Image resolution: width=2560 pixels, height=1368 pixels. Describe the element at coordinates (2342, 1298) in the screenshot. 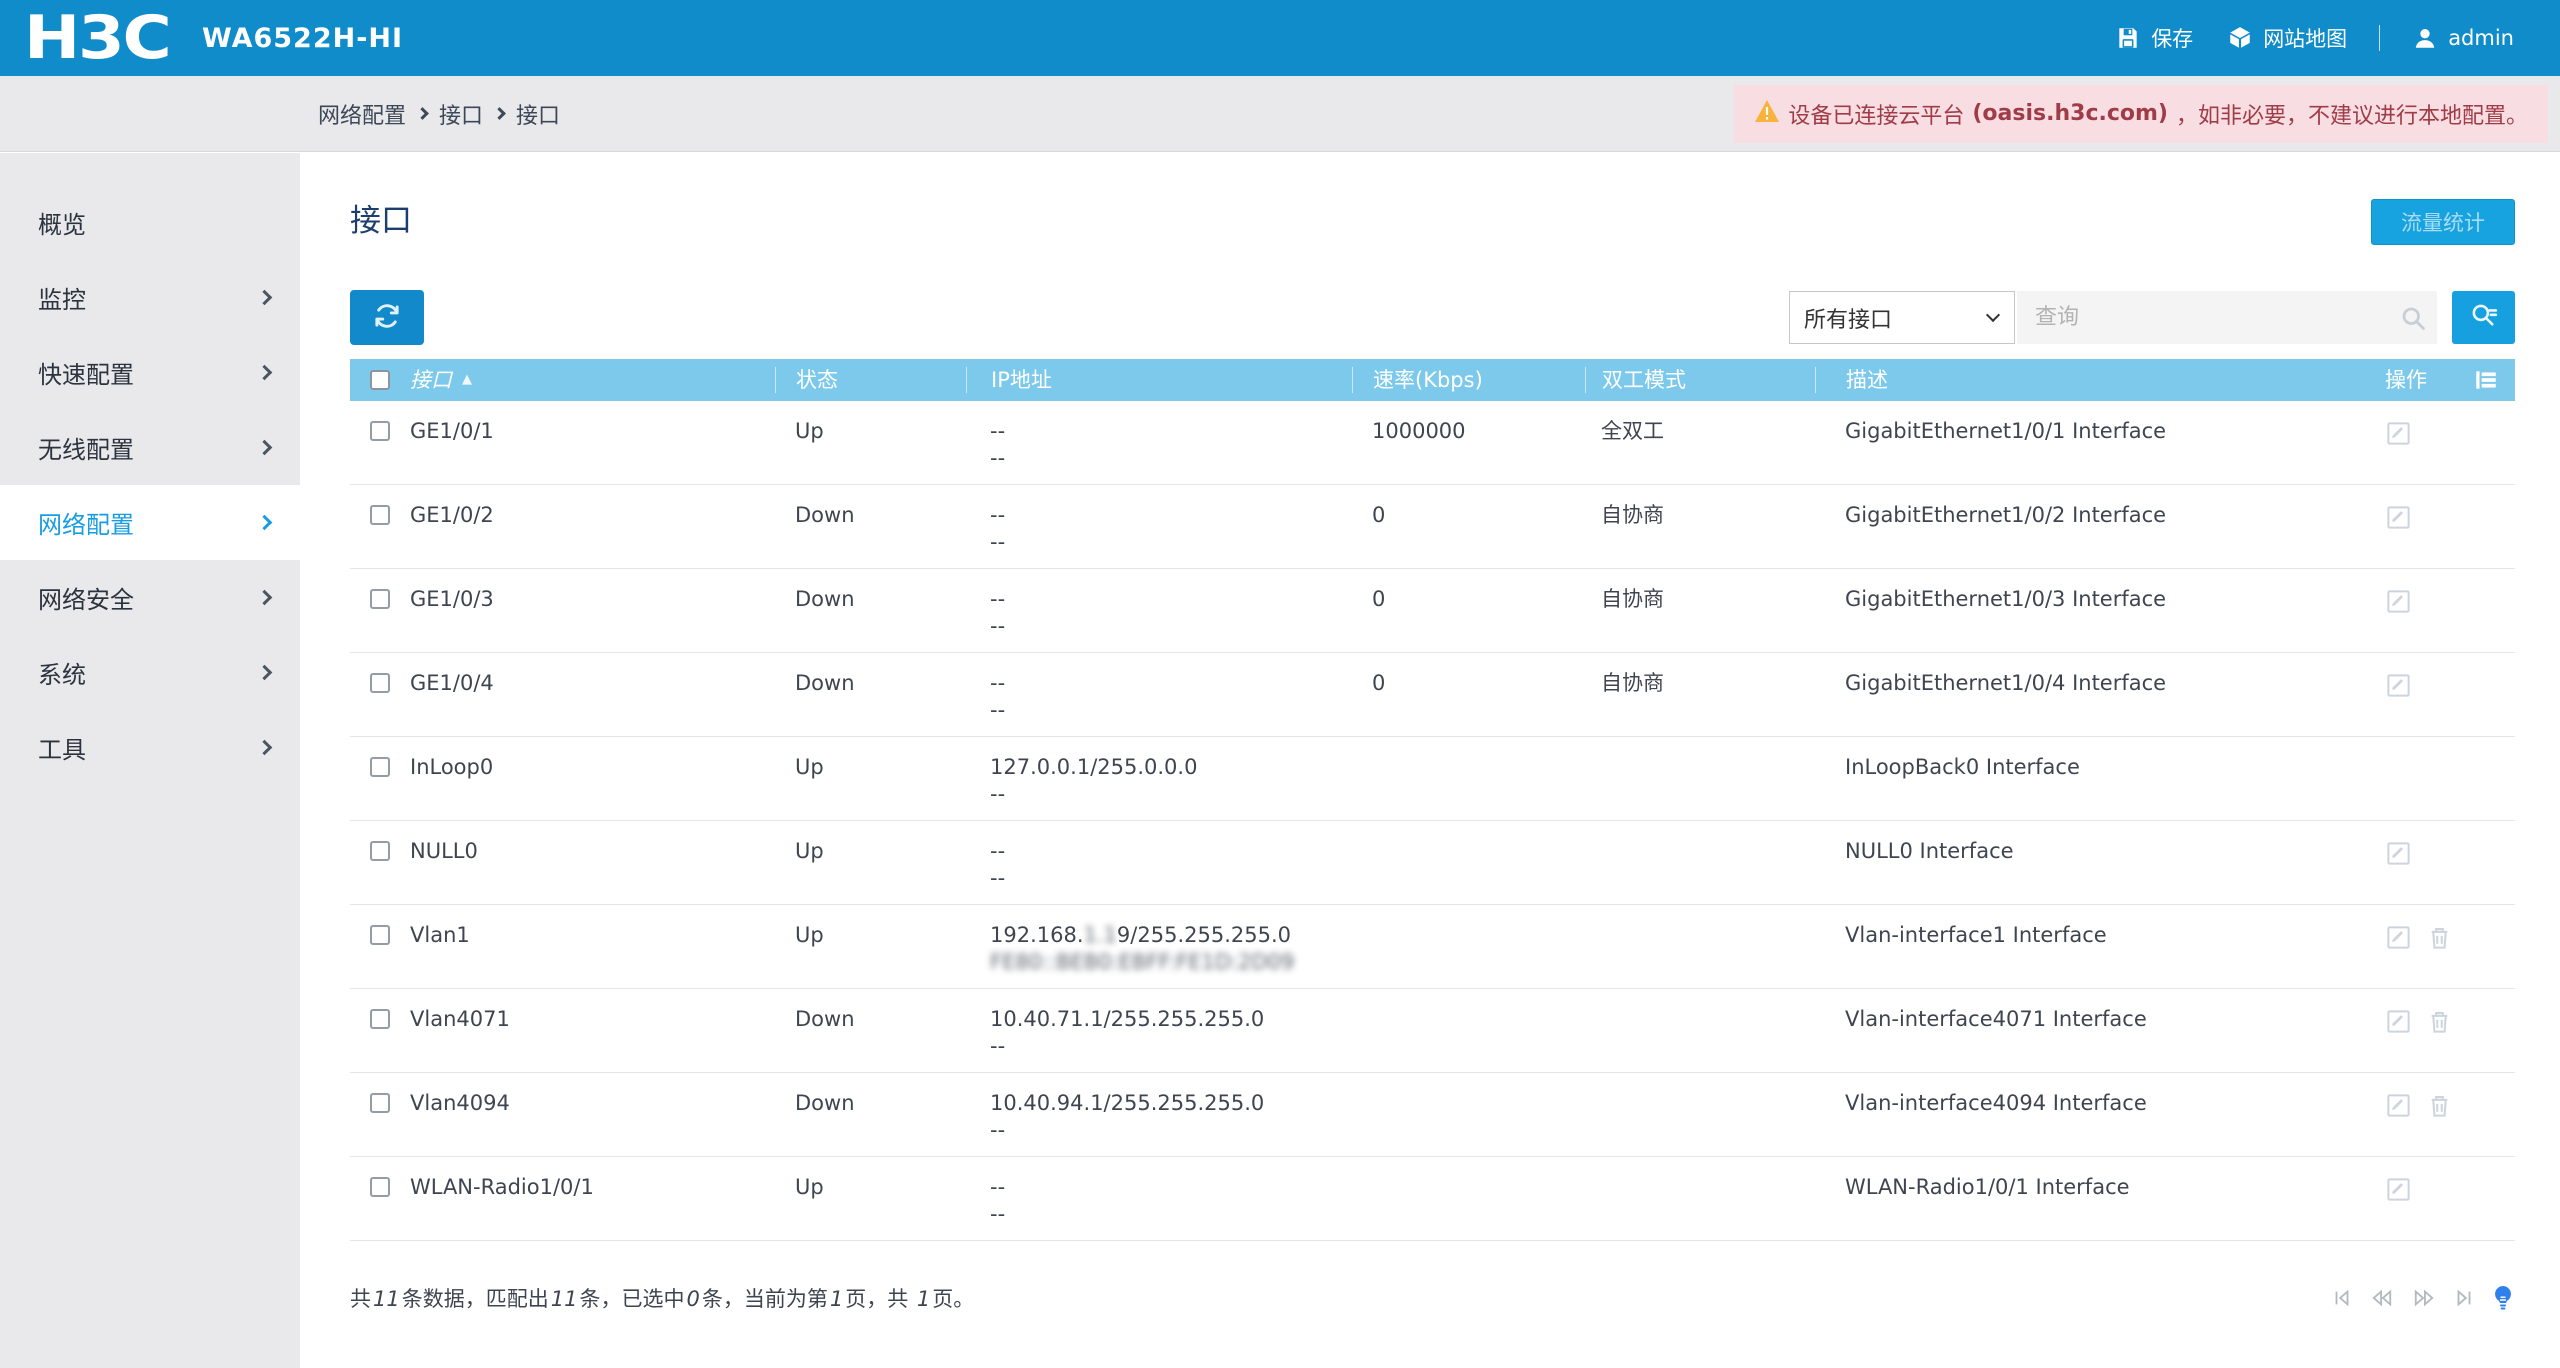

I see `pagination-first-icon` at that location.